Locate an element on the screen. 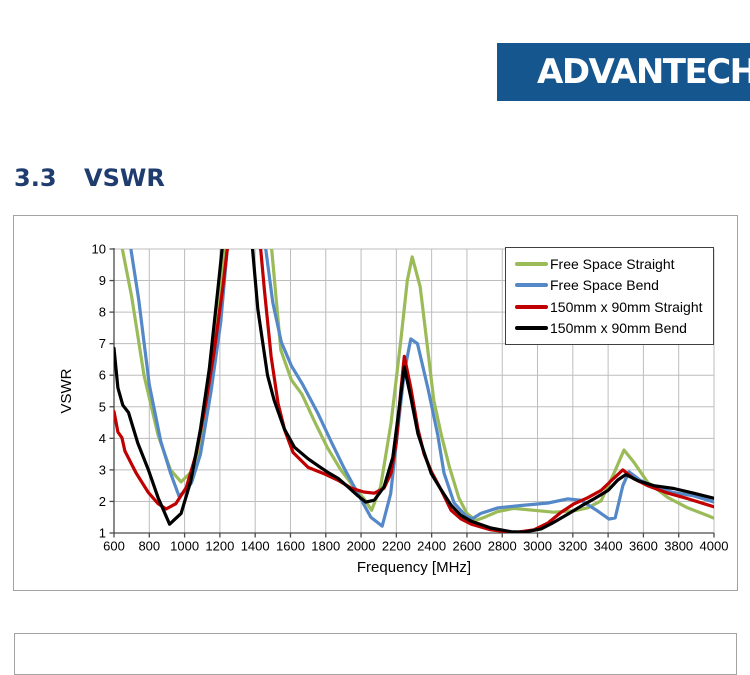  legend-item: 150mm x 90mm Straight is located at coordinates (614, 307).